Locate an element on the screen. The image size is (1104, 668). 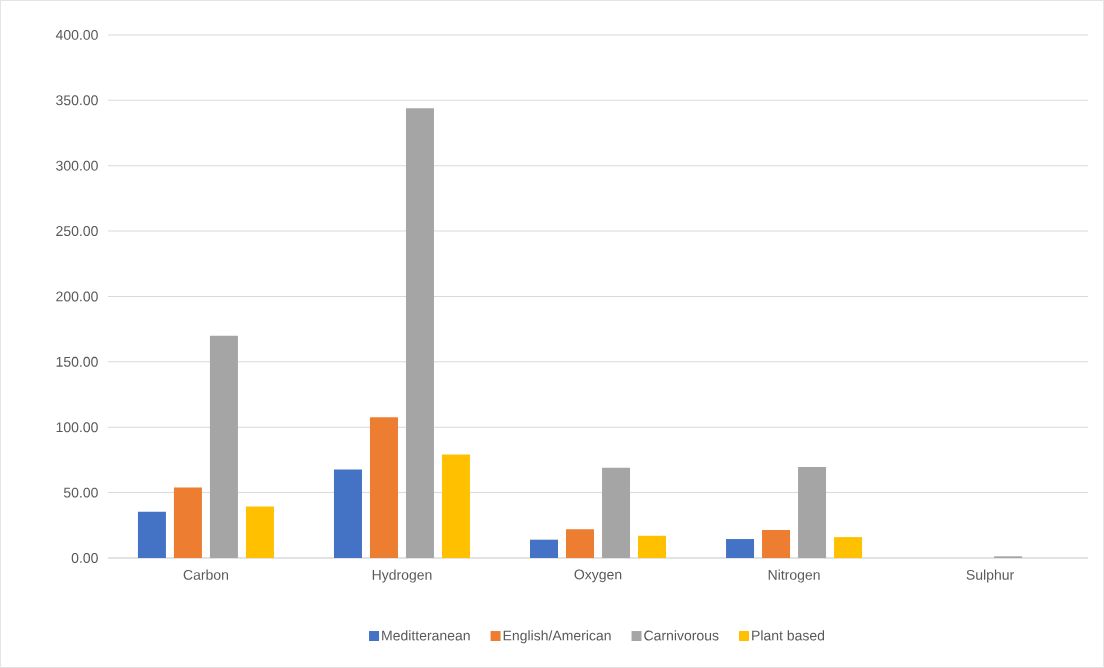
x-tick-label: Nitrogen is located at coordinates (794, 576).